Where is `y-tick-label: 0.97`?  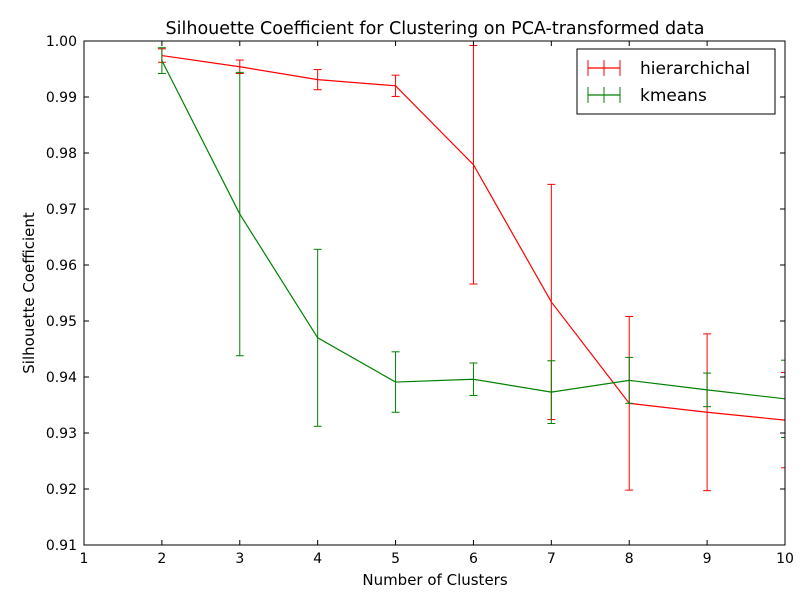 y-tick-label: 0.97 is located at coordinates (61, 210).